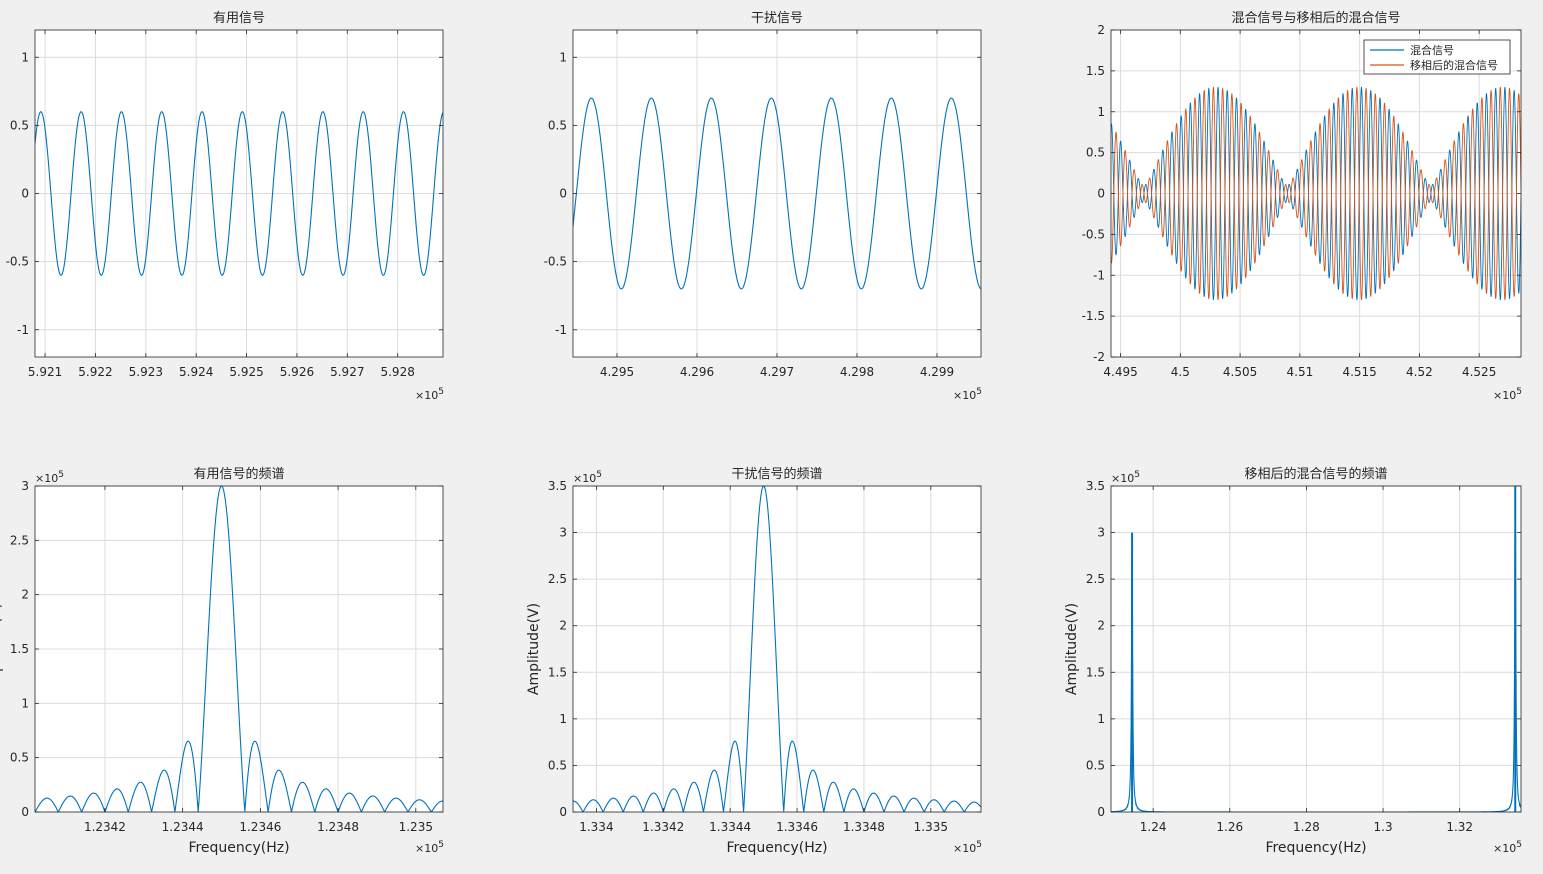  Describe the element at coordinates (1153, 827) in the screenshot. I see `x-tick-label: 1.24` at that location.